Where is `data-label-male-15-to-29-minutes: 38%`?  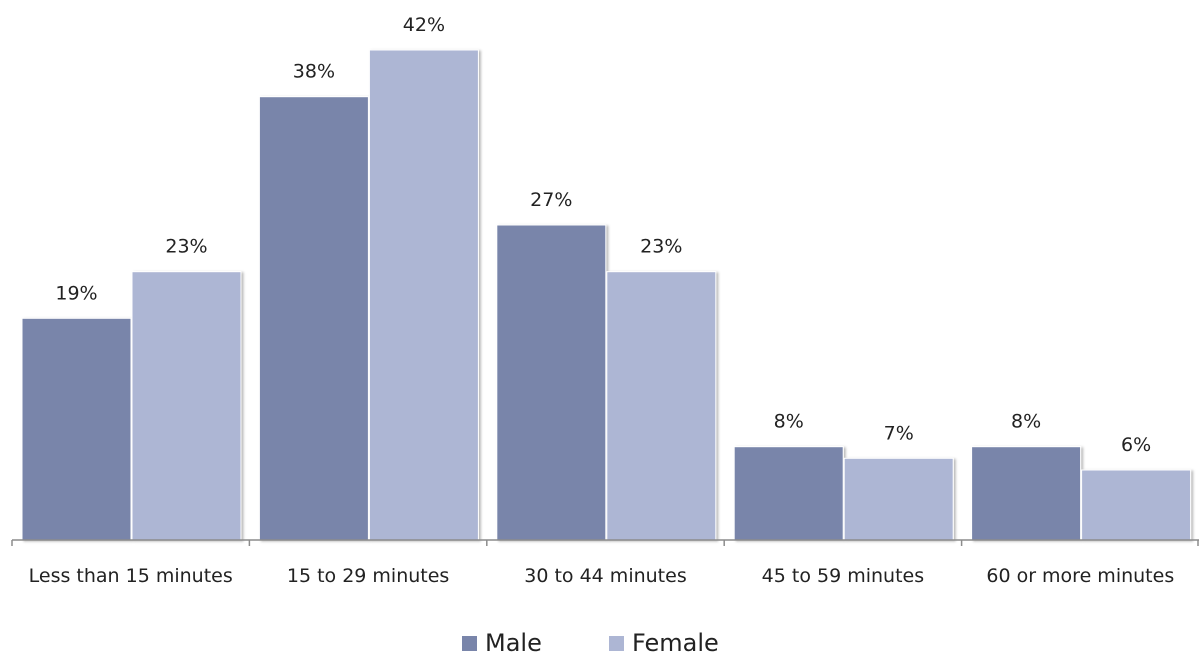
data-label-male-15-to-29-minutes: 38% is located at coordinates (314, 72).